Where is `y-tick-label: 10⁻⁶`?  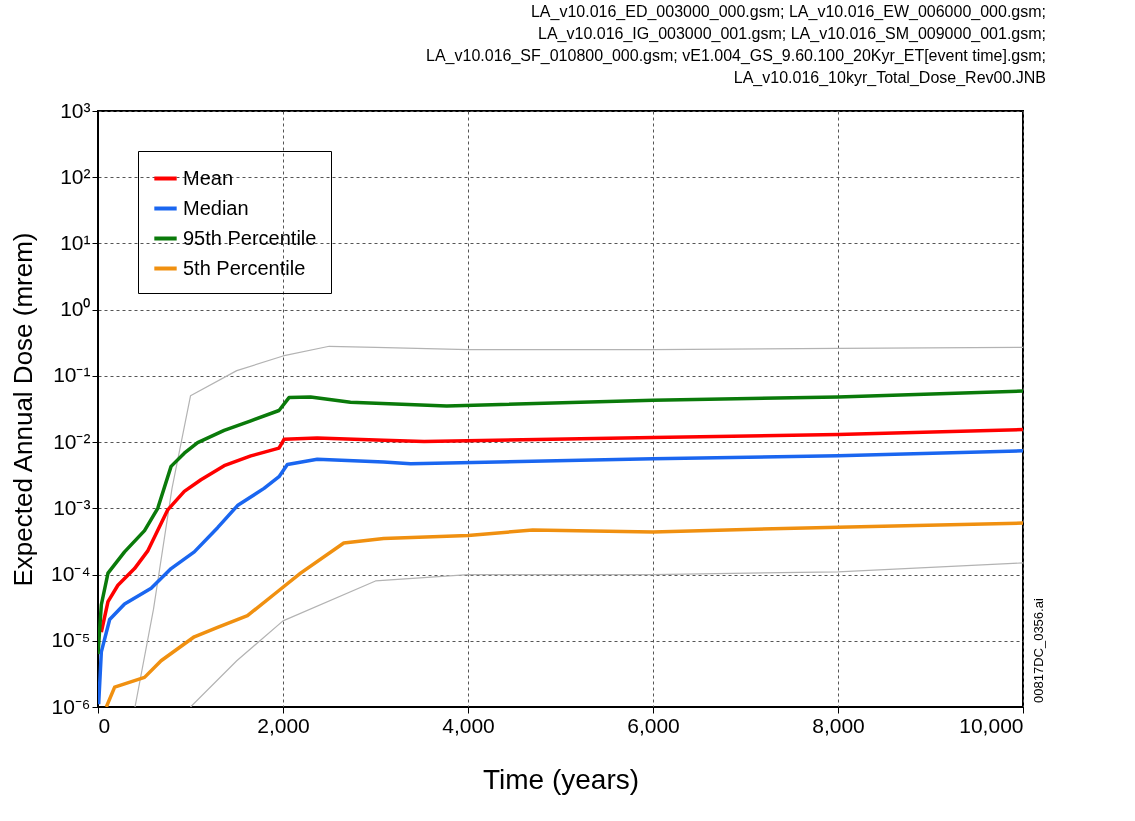
y-tick-label: 10⁻⁶ is located at coordinates (71, 706).